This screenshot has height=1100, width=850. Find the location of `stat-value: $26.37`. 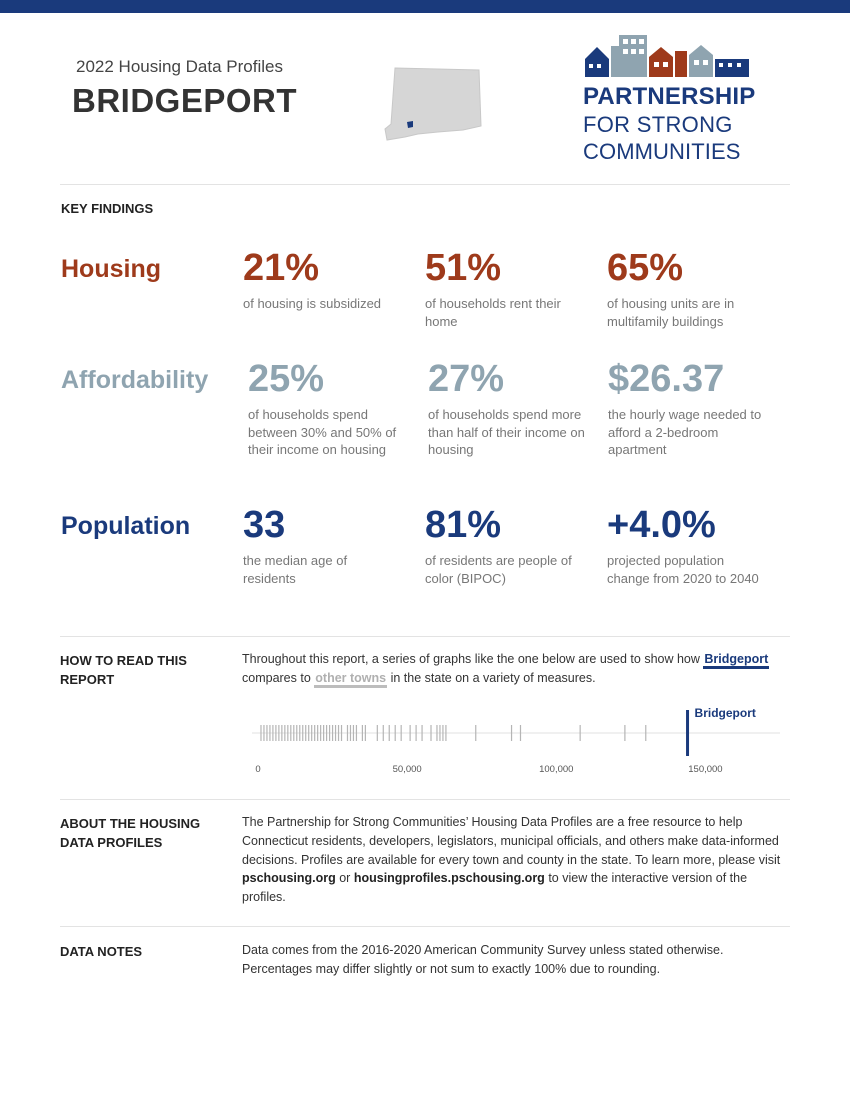

stat-value: $26.37 is located at coordinates (666, 379).